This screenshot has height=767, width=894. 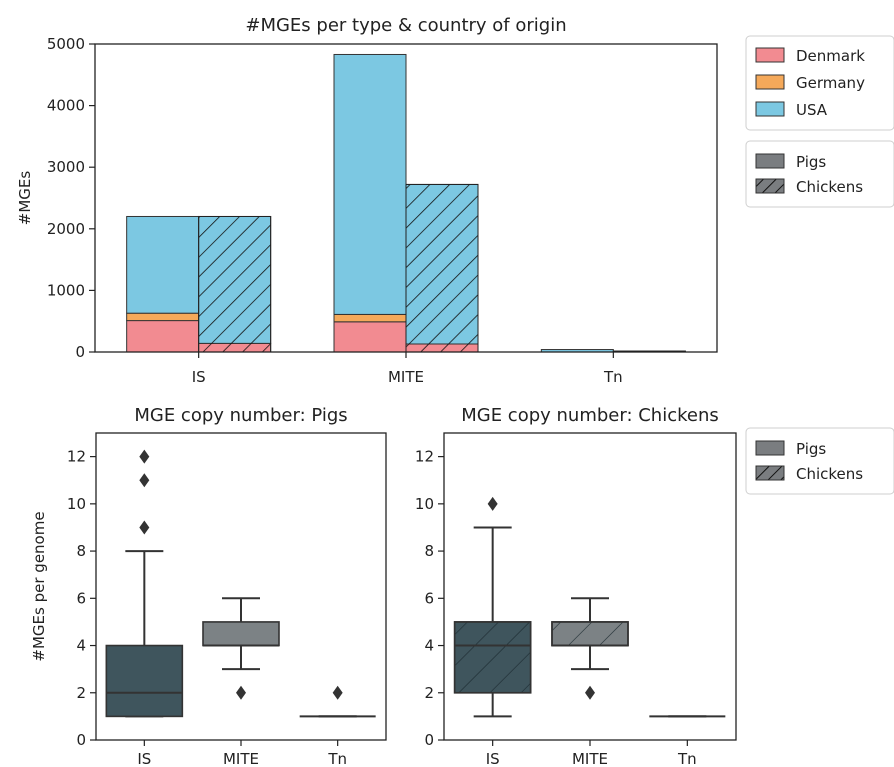 I want to click on chickens-boxplot-outlier-IS, so click(x=492, y=503).